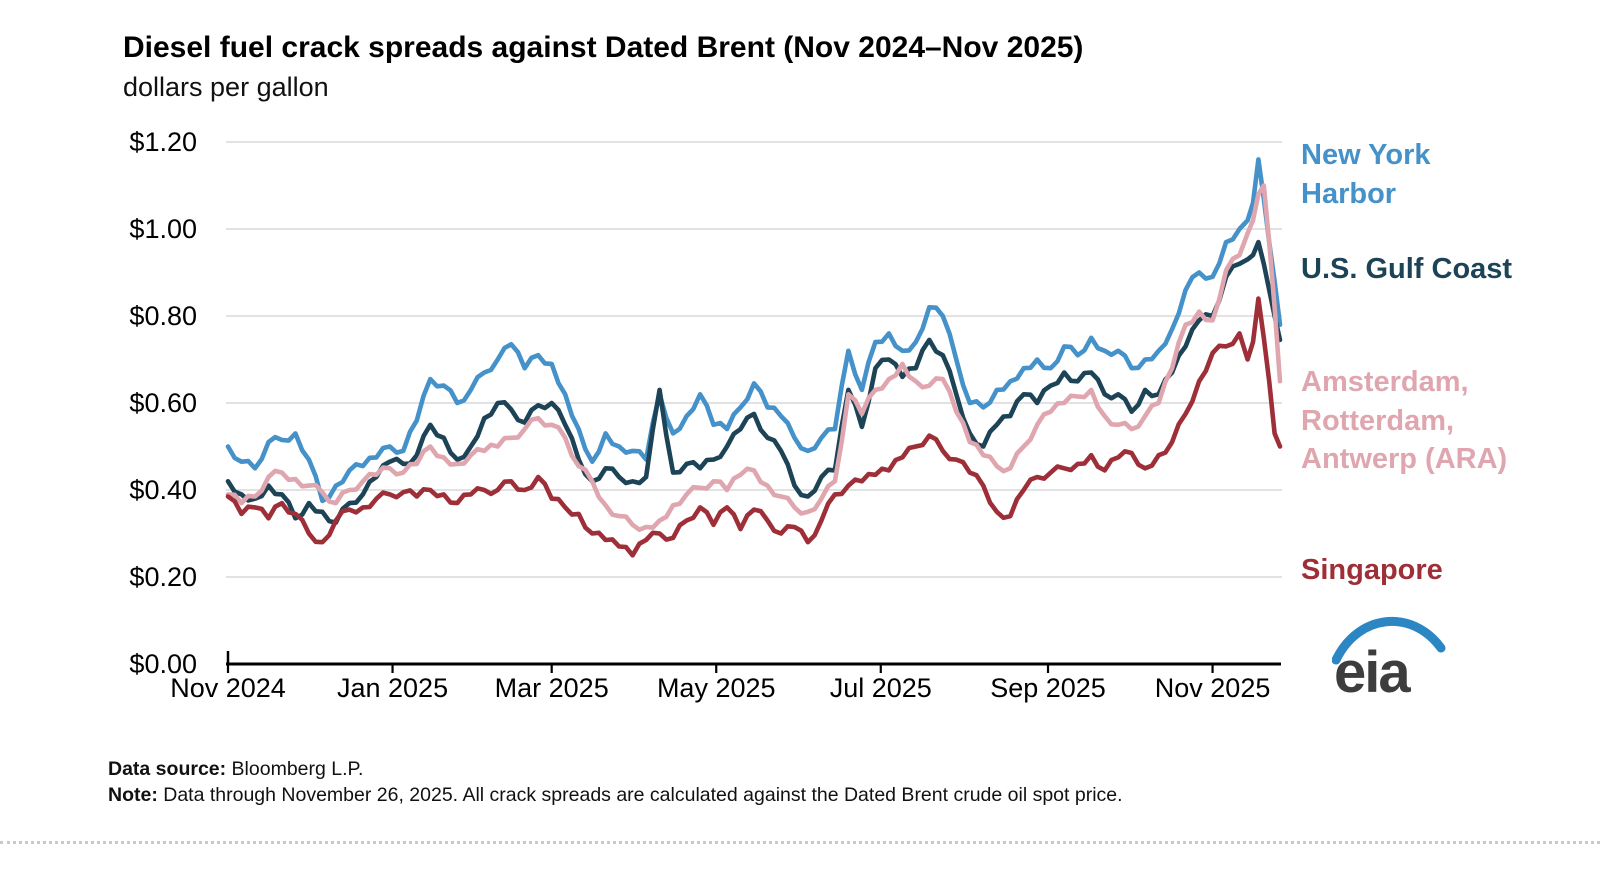  What do you see at coordinates (133, 795) in the screenshot?
I see `note-label: Note:` at bounding box center [133, 795].